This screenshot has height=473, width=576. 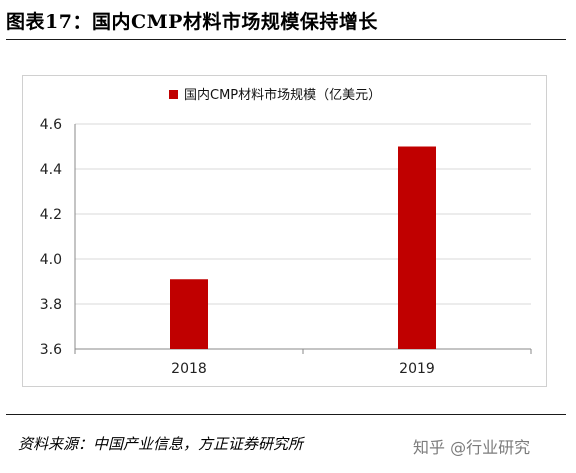 I want to click on y-tick-label: 4.4, so click(x=51, y=170).